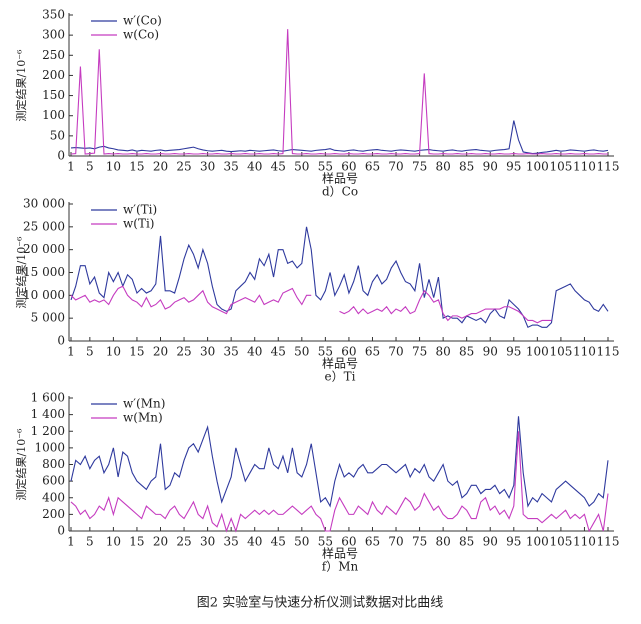  I want to click on y-tick-label: 30 000, so click(44, 204).